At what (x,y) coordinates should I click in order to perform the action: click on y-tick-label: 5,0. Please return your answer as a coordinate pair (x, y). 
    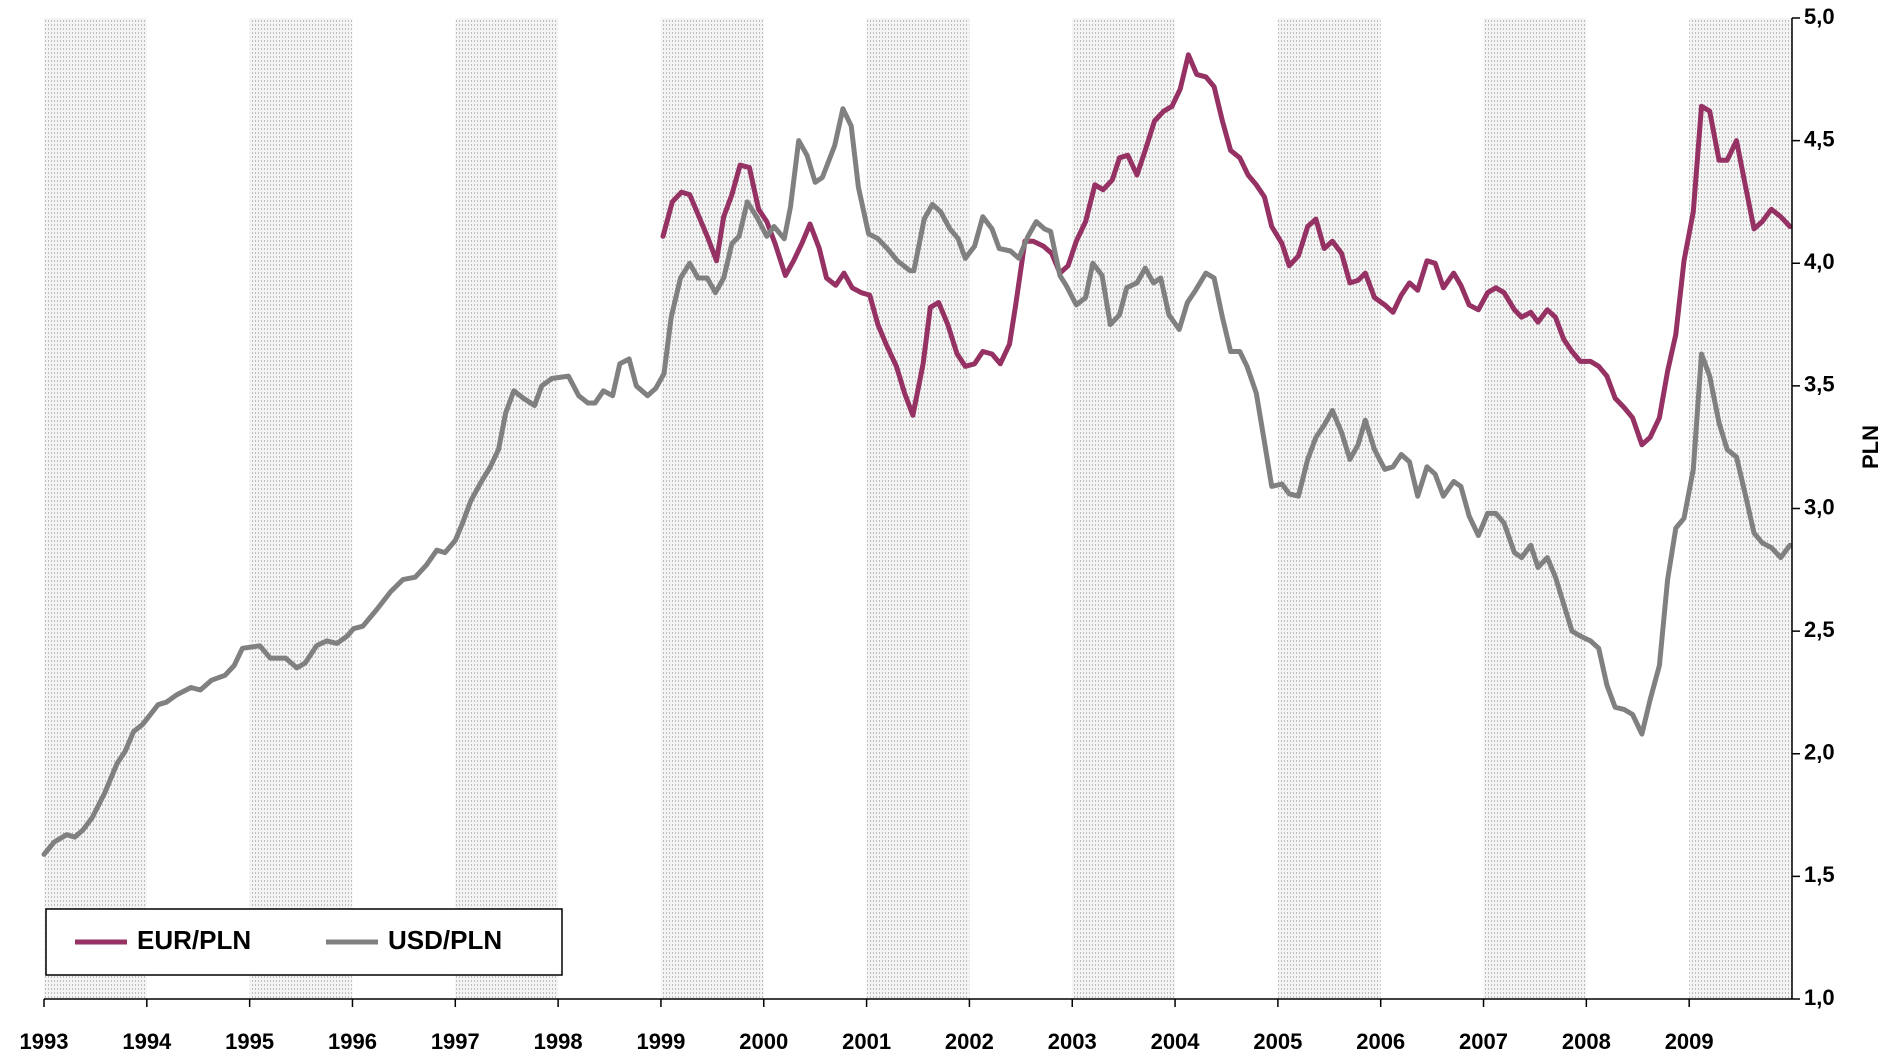
    Looking at the image, I should click on (1819, 16).